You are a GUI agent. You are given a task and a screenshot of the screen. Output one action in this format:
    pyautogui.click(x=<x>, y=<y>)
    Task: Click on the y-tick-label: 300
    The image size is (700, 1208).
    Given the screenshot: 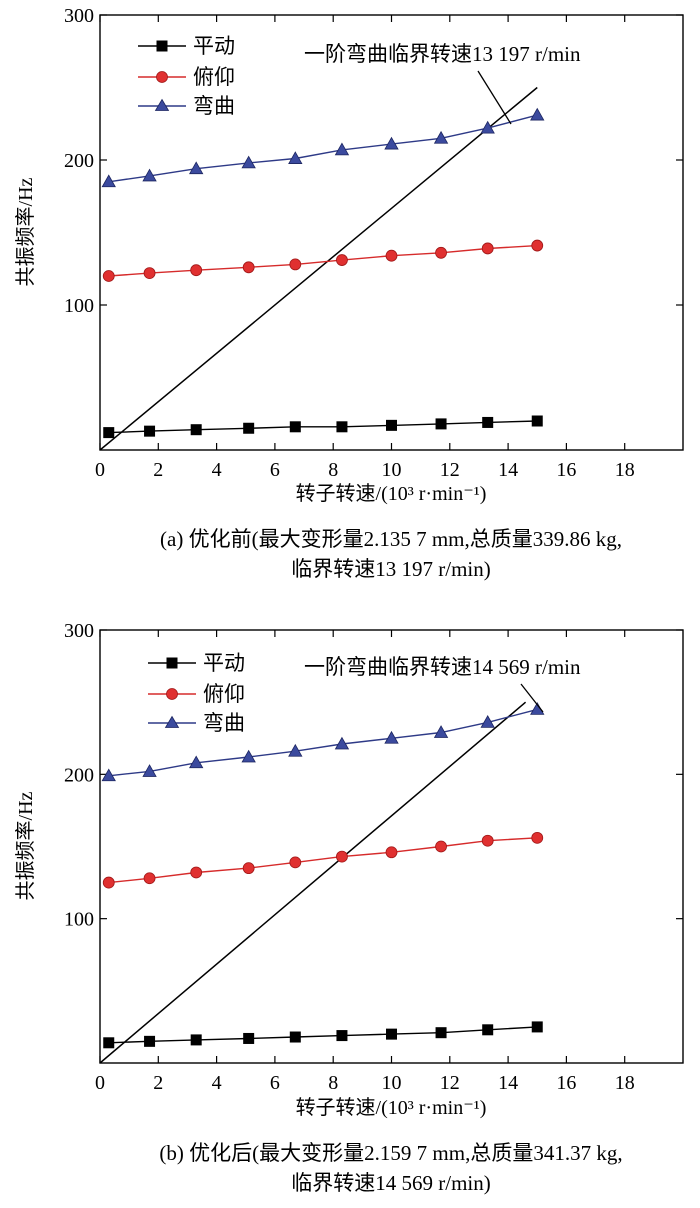 What is the action you would take?
    pyautogui.click(x=79, y=631)
    